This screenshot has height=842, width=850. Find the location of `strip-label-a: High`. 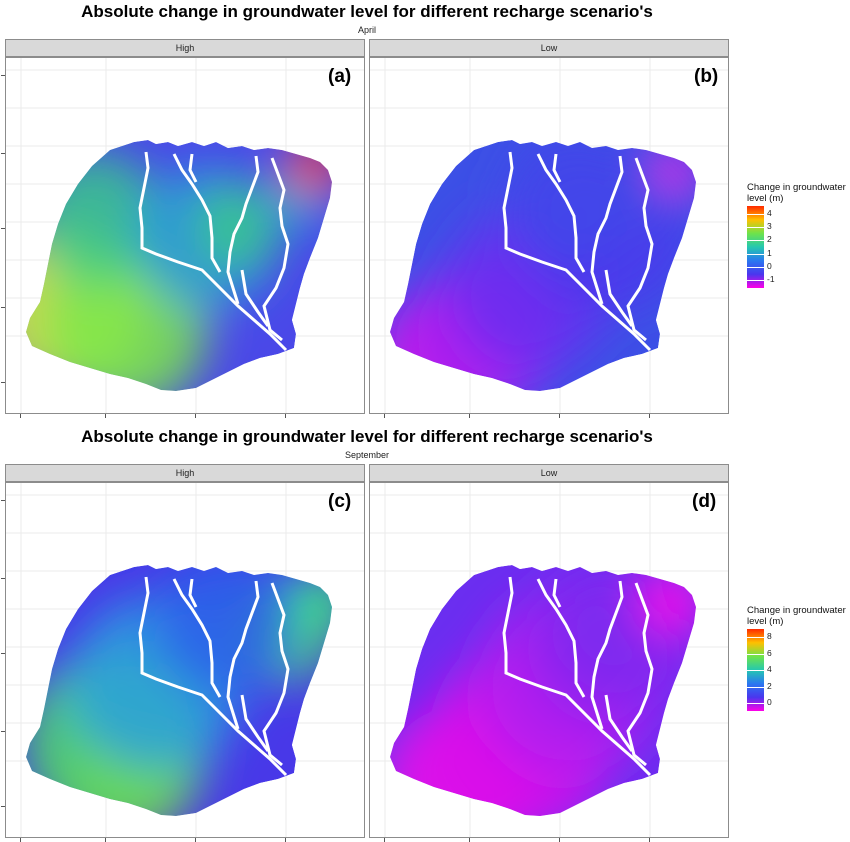

strip-label-a: High is located at coordinates (185, 48).